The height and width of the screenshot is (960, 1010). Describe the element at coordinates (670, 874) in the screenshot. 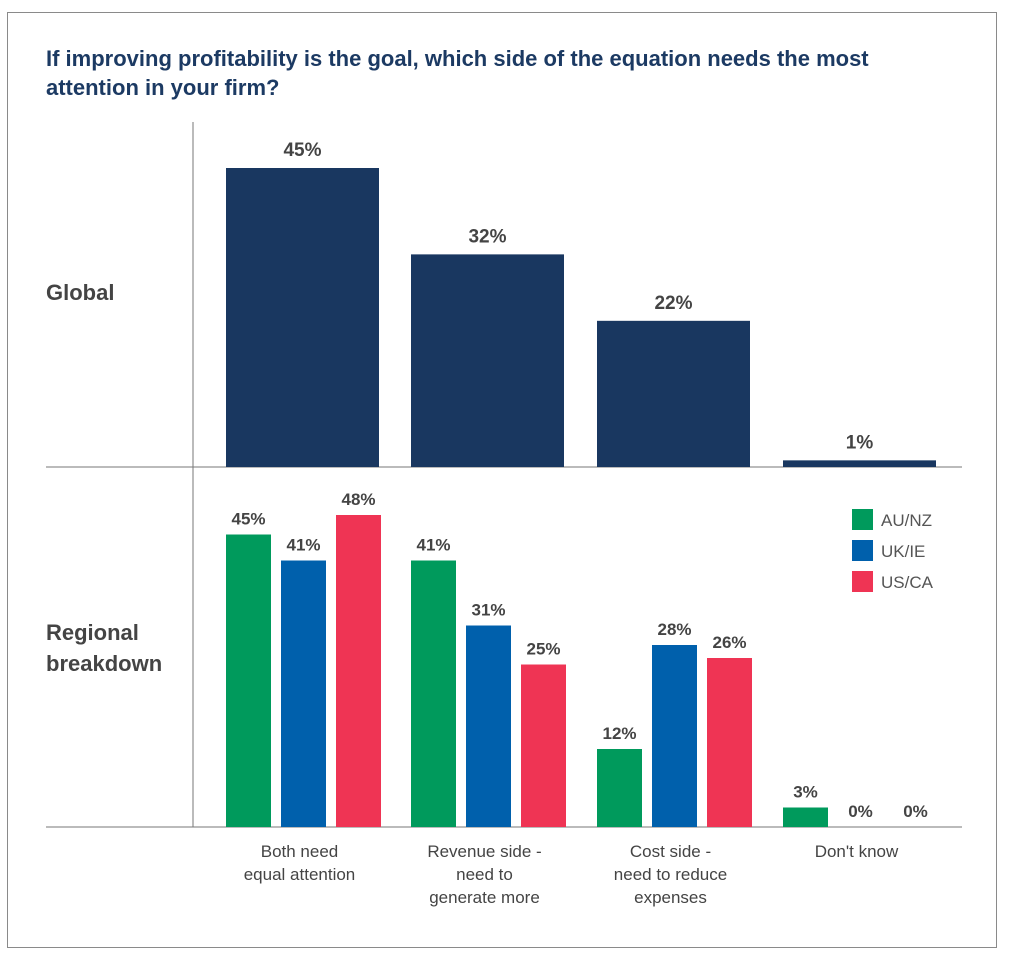

I see `category-label: need to reduce` at that location.